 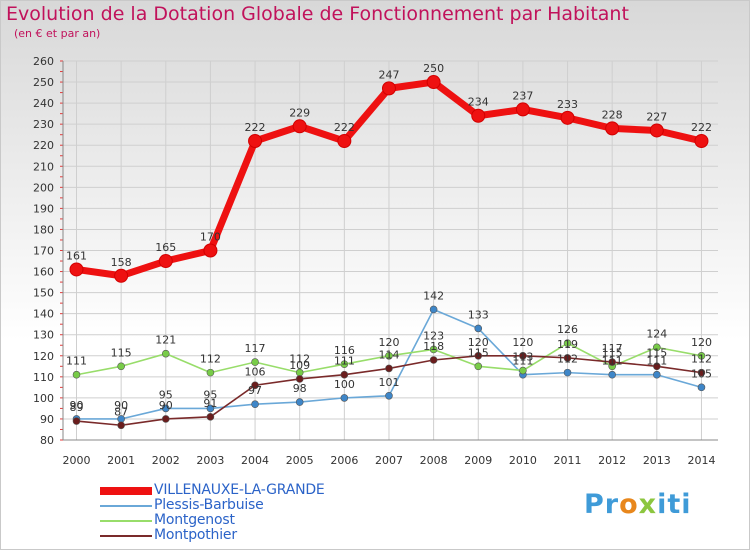 I want to click on x-tick-label: 2008, so click(x=434, y=460).